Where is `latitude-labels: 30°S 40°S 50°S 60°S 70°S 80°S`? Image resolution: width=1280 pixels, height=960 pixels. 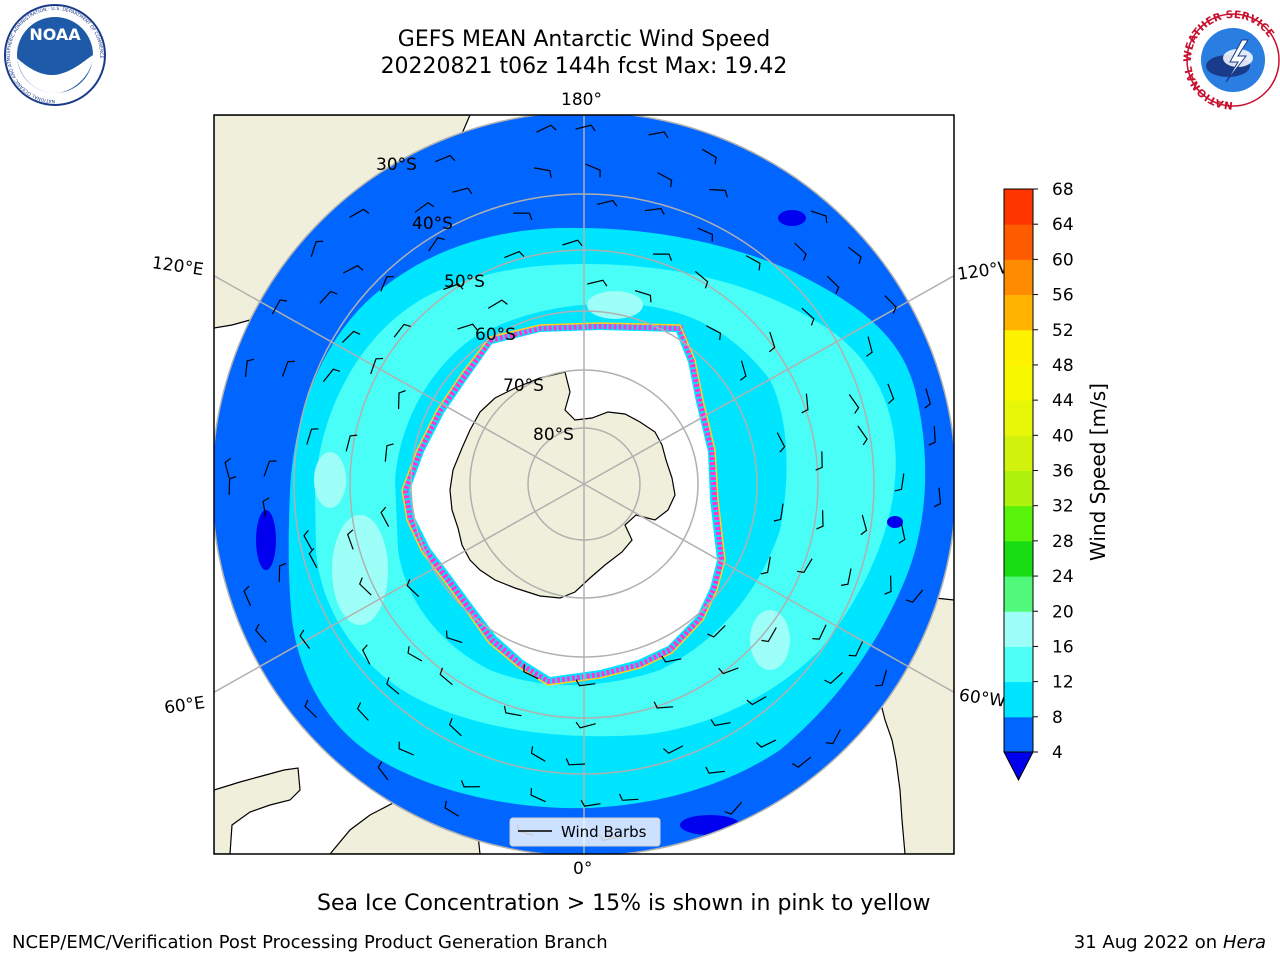 latitude-labels: 30°S 40°S 50°S 60°S 70°S 80°S is located at coordinates (475, 300).